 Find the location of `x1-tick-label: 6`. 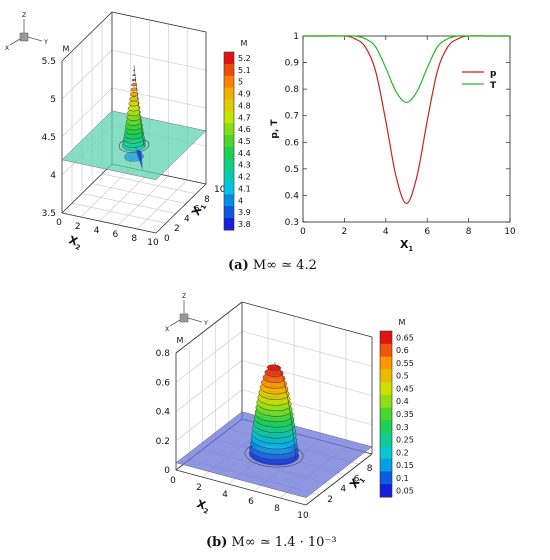

x1-tick-label: 6 is located at coordinates (357, 479).